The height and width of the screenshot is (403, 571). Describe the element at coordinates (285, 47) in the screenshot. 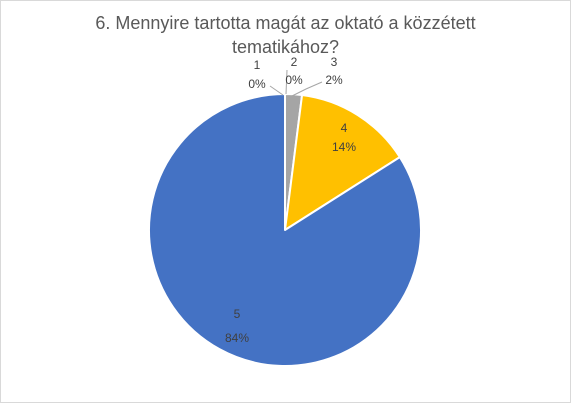

I see `chart-title-line-2: tematikához?` at that location.